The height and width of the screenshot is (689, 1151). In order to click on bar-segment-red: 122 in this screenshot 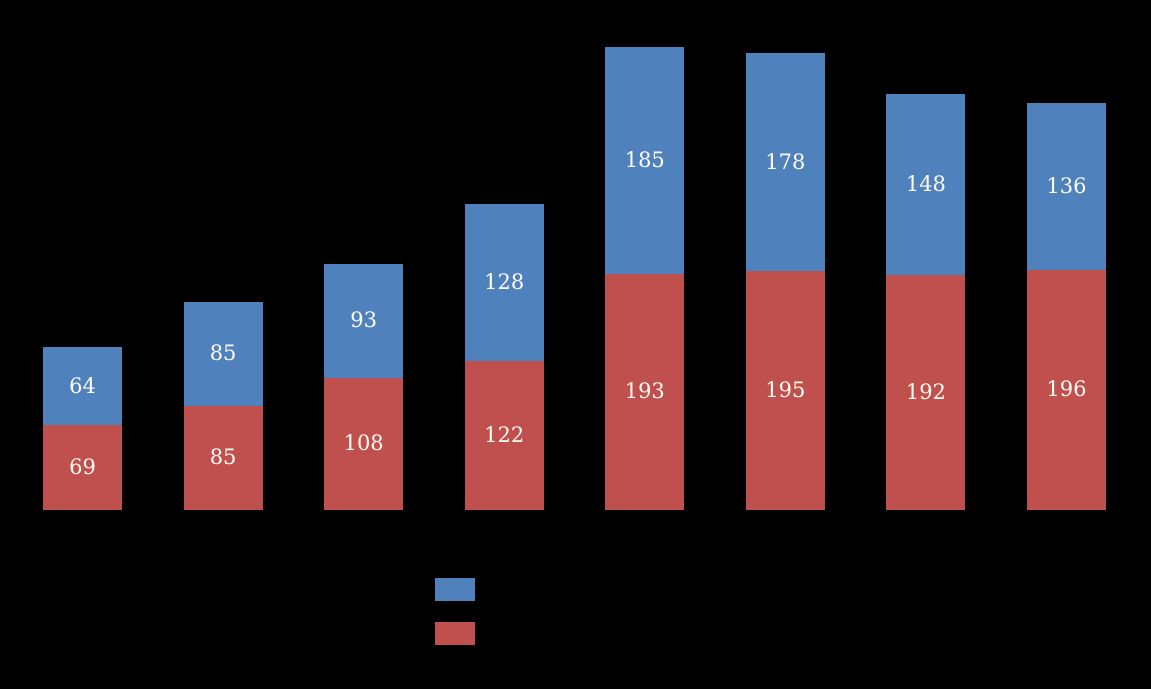, I will do `click(504, 435)`.